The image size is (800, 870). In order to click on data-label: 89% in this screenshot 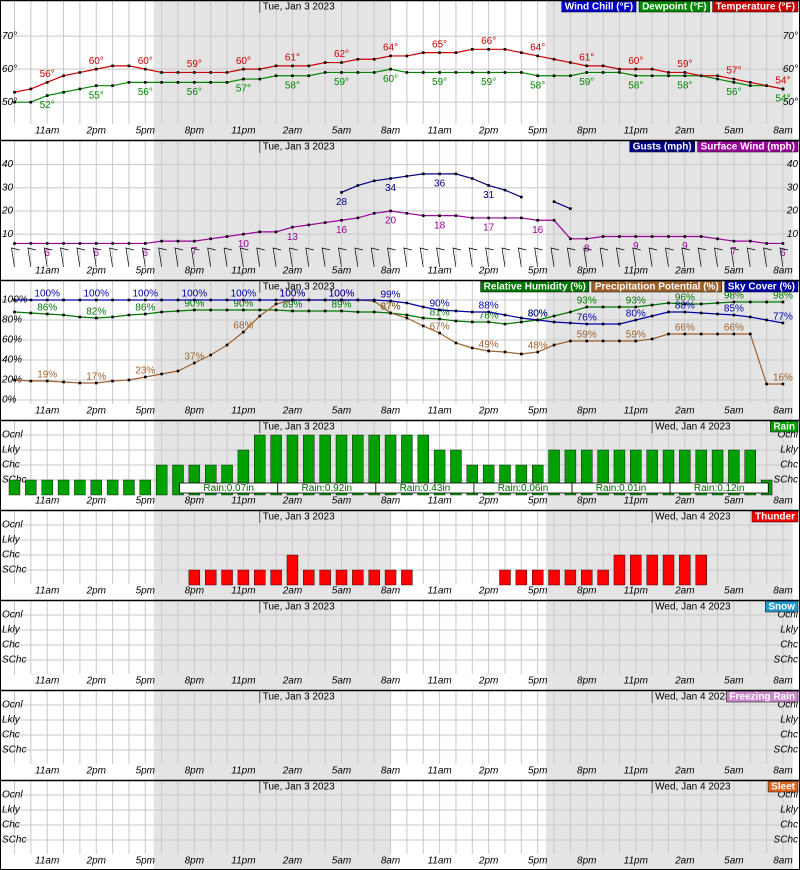, I will do `click(292, 305)`.